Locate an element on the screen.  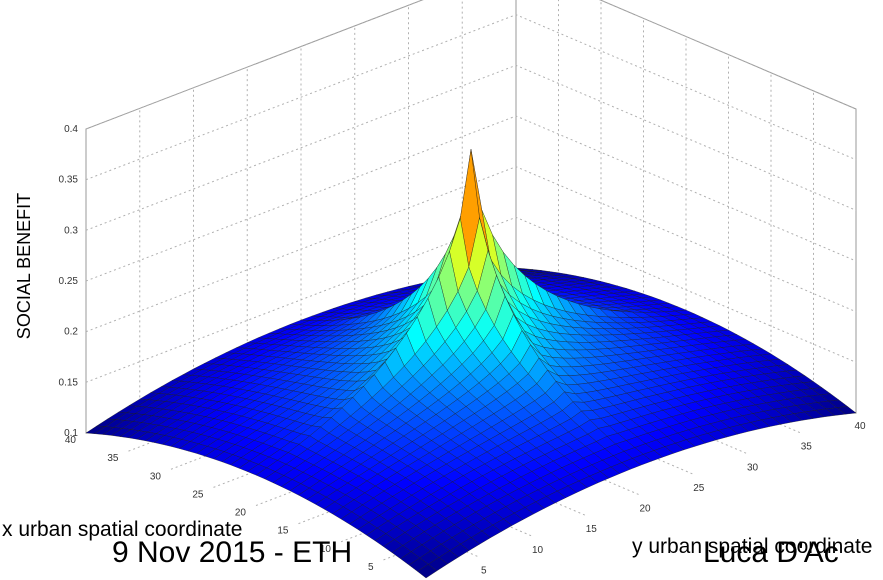
x-axis-label: x urban spatial coordinate is located at coordinates (122, 529).